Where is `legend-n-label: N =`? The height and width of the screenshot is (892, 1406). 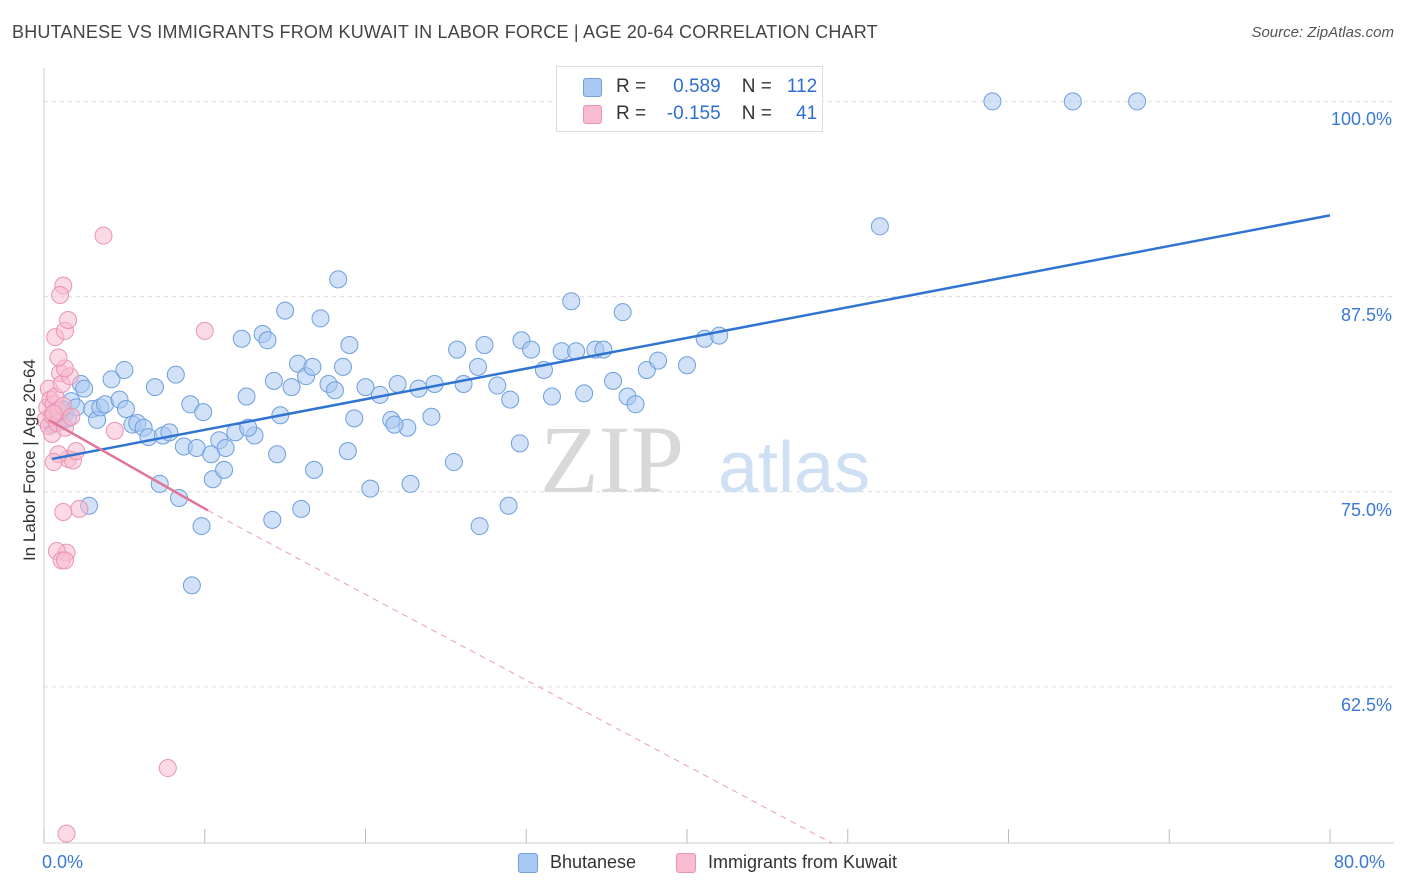 legend-n-label: N = is located at coordinates (756, 113).